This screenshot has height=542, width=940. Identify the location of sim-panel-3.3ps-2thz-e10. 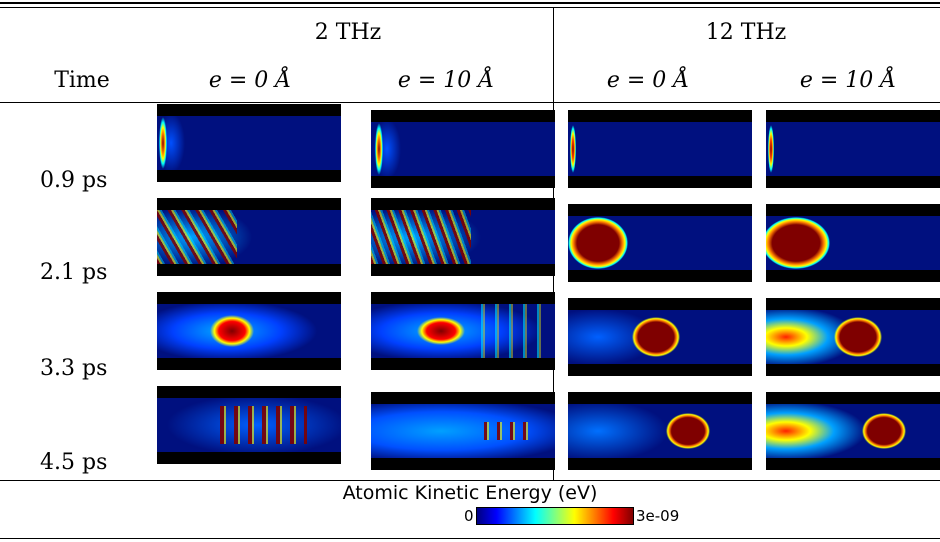
(463, 331).